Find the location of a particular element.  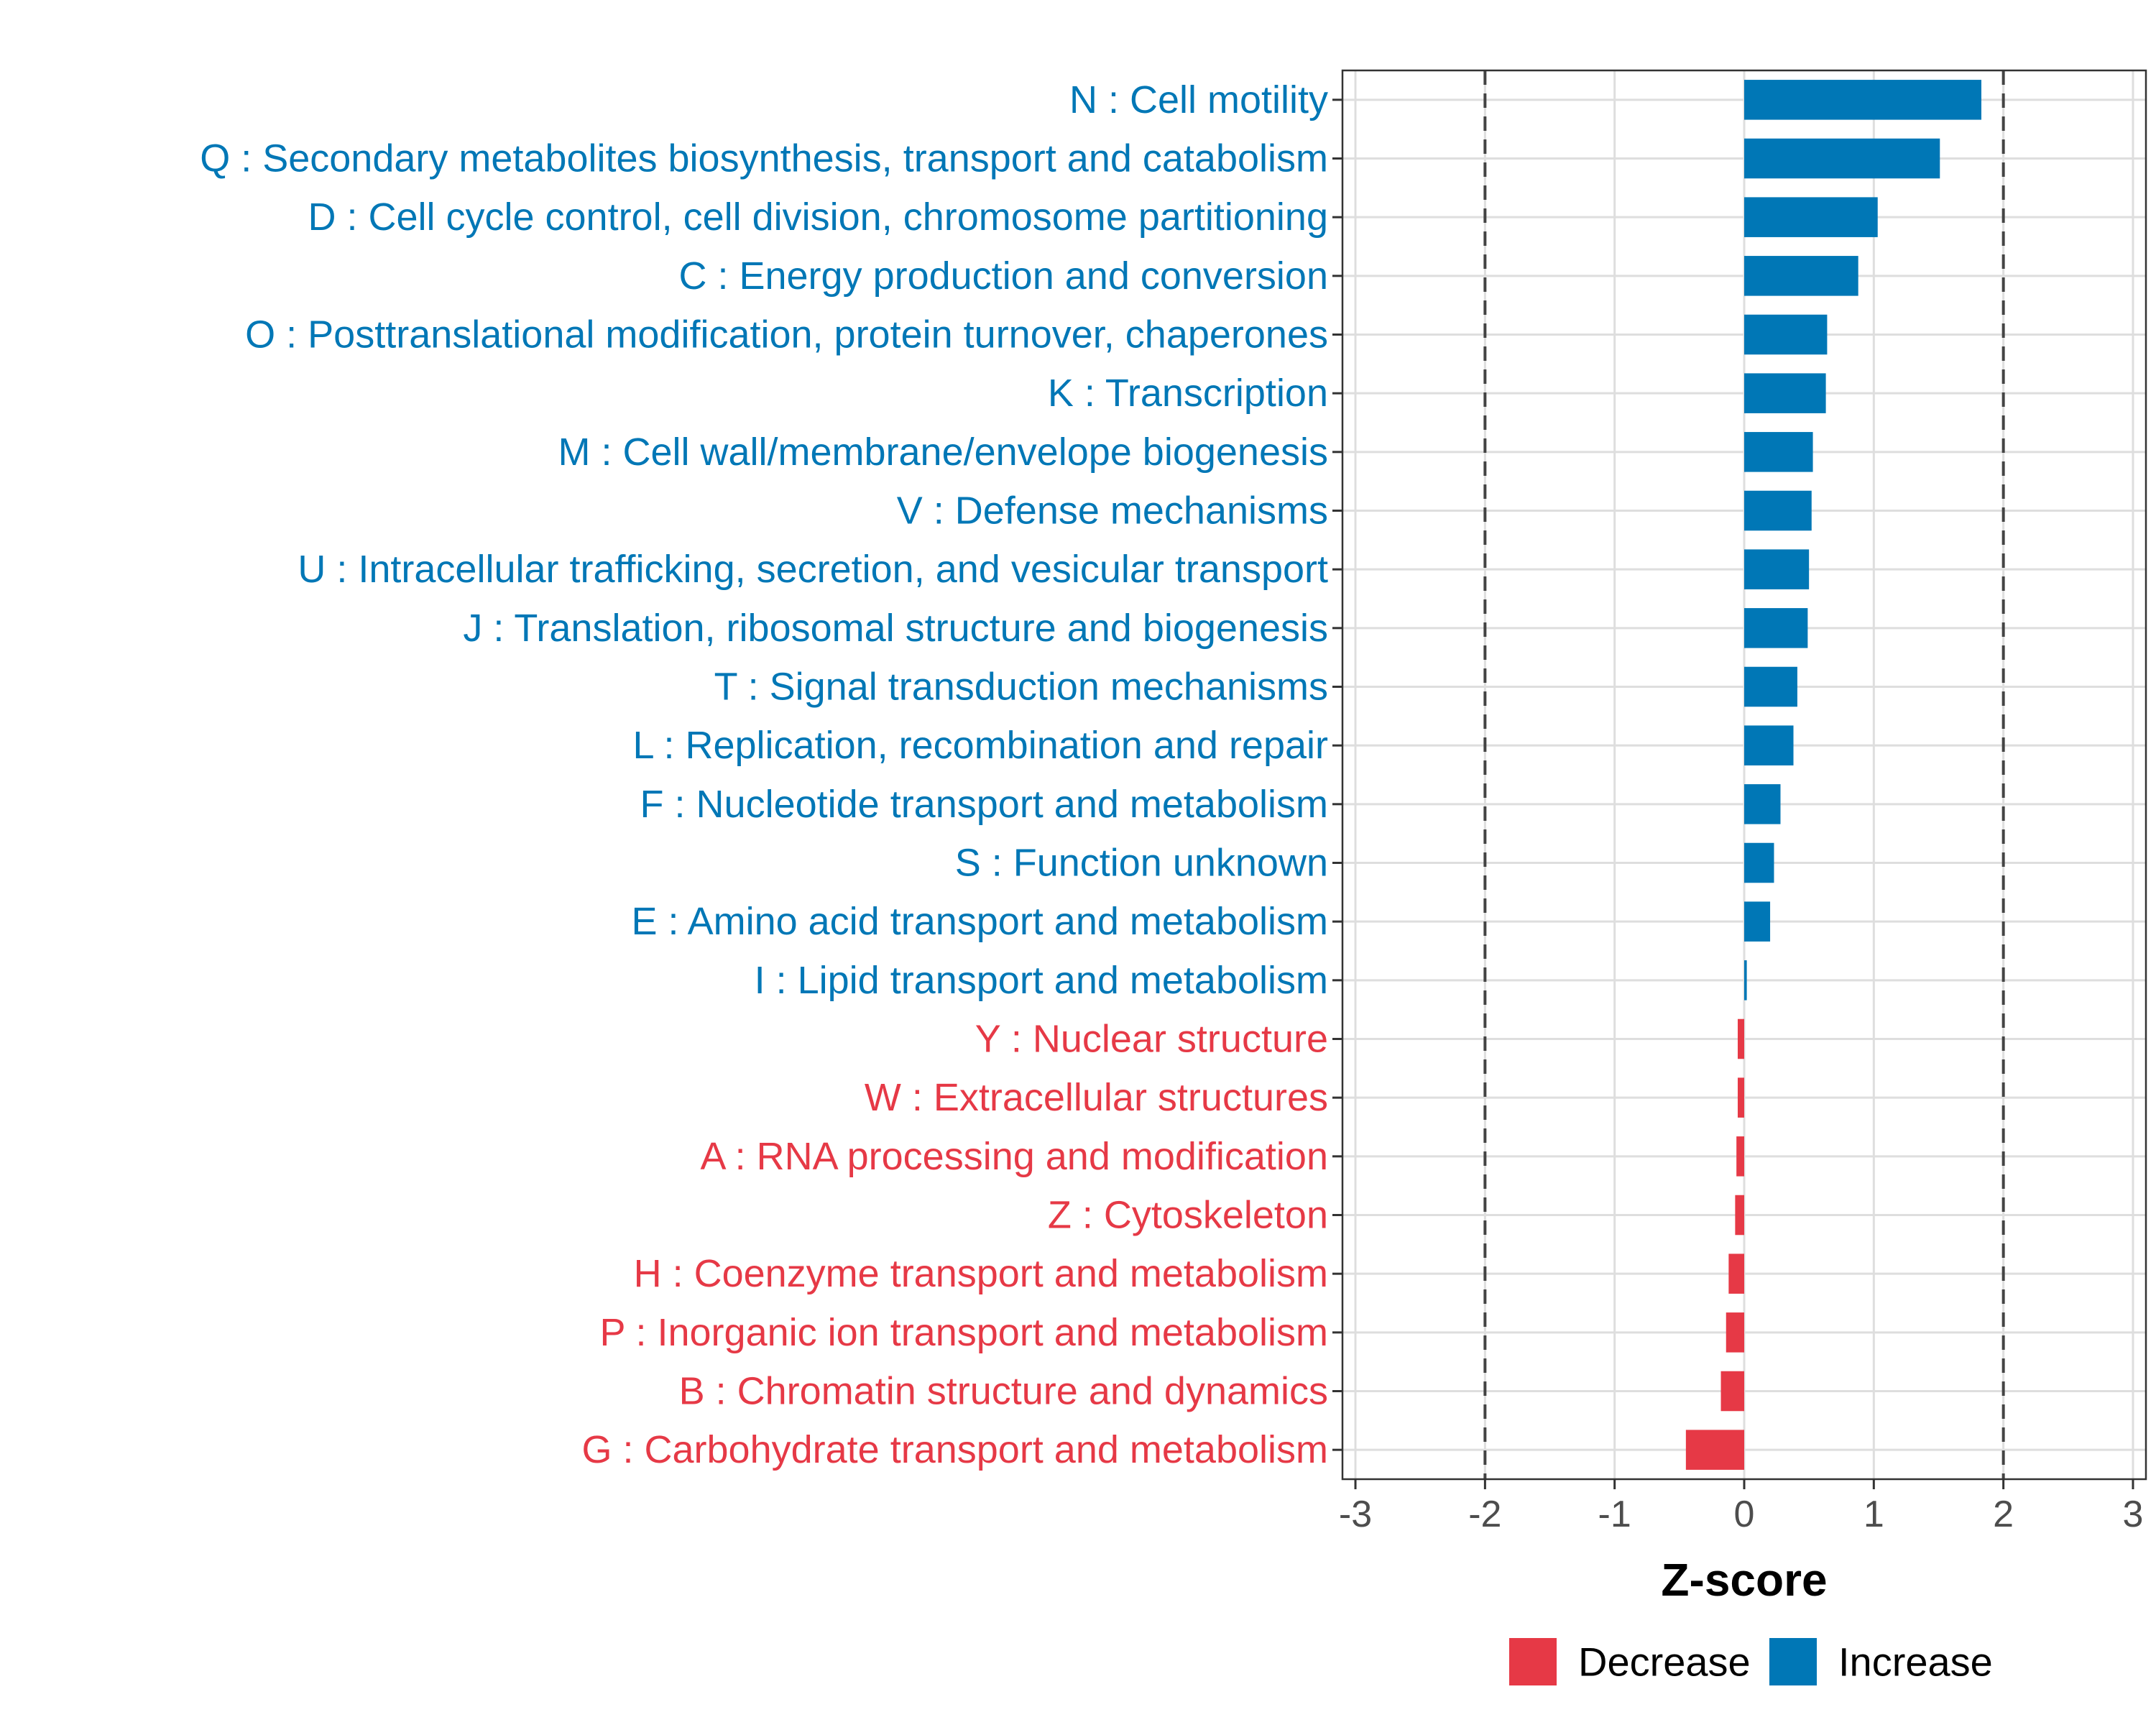

legend-swatch-decrease is located at coordinates (1533, 1661).